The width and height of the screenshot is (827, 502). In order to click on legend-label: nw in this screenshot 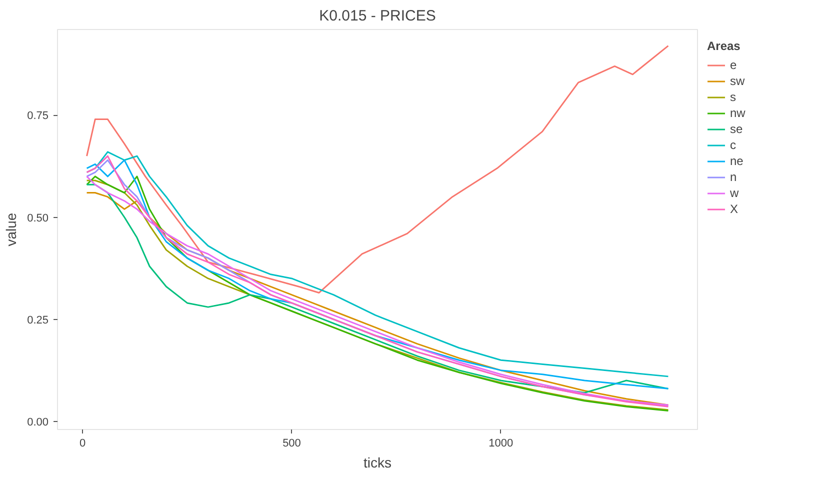, I will do `click(738, 113)`.